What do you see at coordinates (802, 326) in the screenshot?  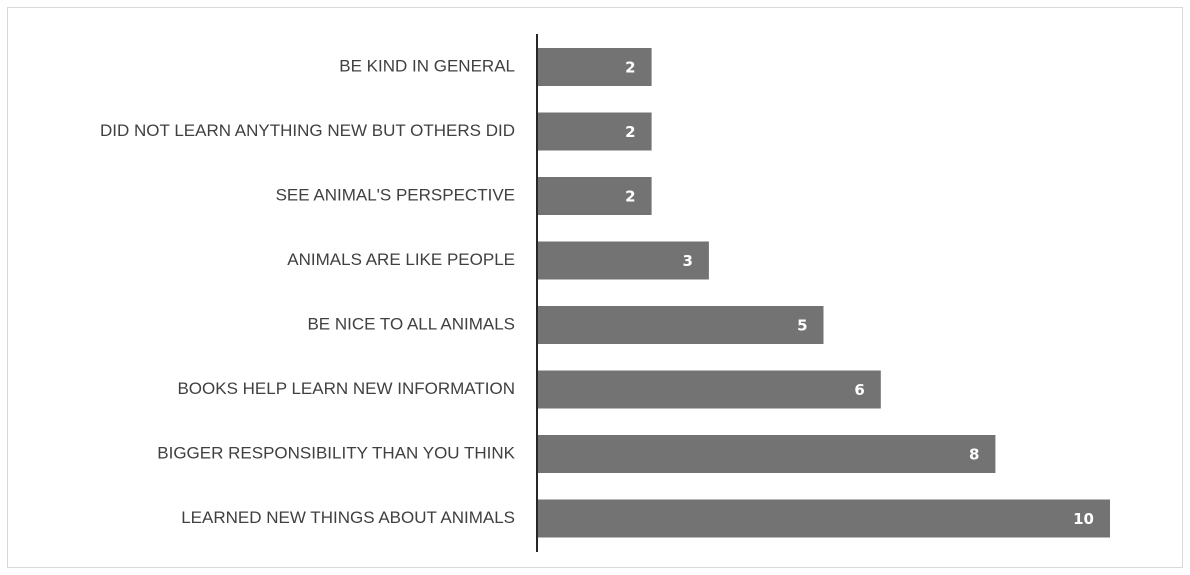 I see `data-label-4: 5` at bounding box center [802, 326].